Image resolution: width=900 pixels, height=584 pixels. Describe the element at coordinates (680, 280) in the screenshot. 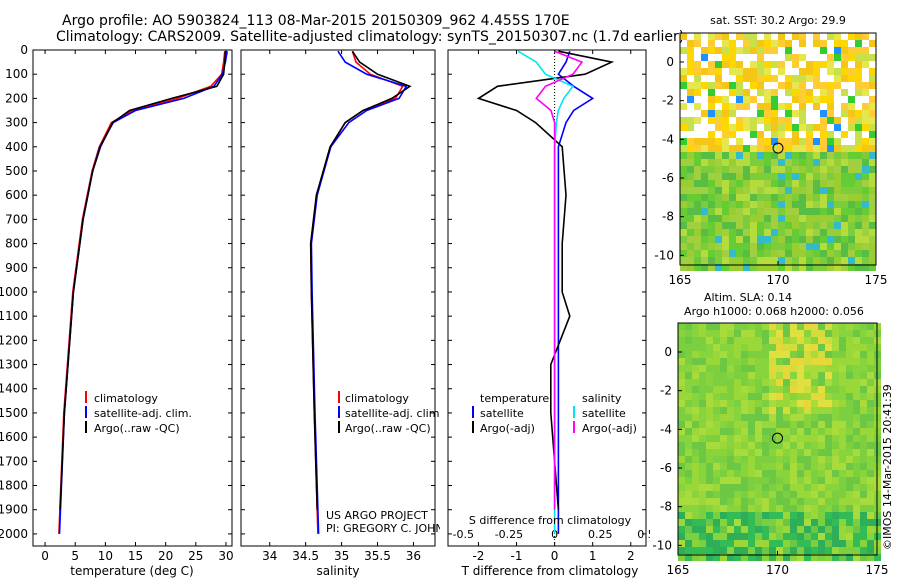

I see `x-tick-label: 165` at that location.